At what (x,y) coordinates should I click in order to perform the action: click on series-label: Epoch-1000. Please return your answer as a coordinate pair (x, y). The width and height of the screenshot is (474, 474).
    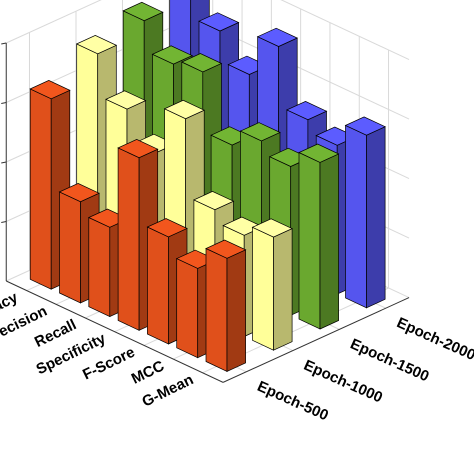
    Looking at the image, I should click on (343, 382).